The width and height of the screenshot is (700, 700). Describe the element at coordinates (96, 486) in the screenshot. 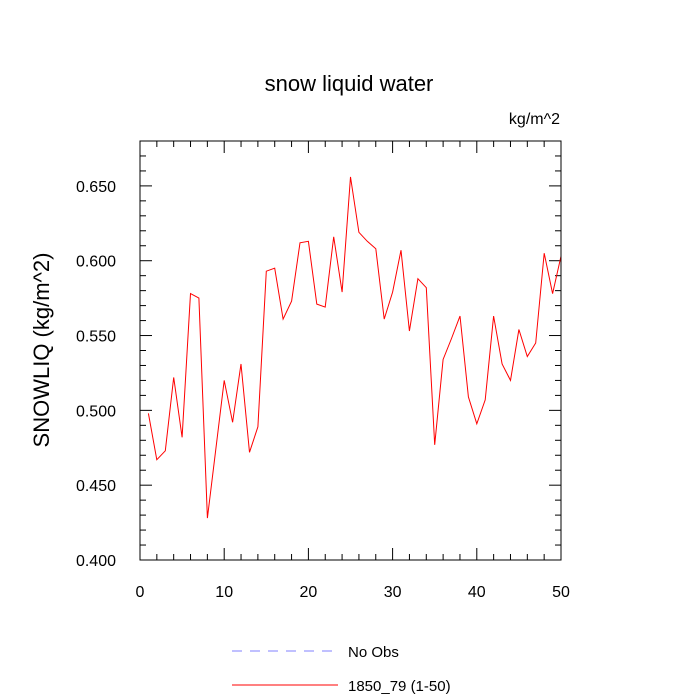

I see `y-tick-label: 0.450` at that location.